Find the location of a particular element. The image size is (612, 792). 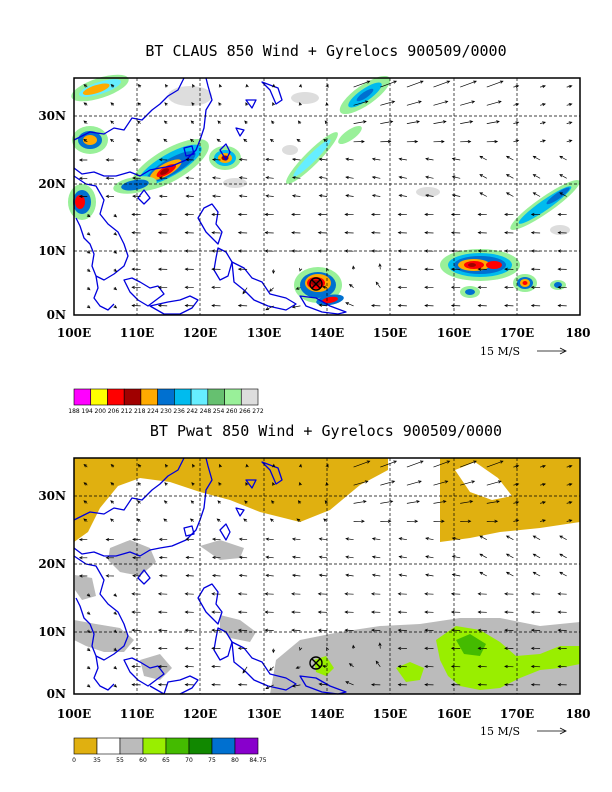

legend-label: 188 is located at coordinates (74, 411).